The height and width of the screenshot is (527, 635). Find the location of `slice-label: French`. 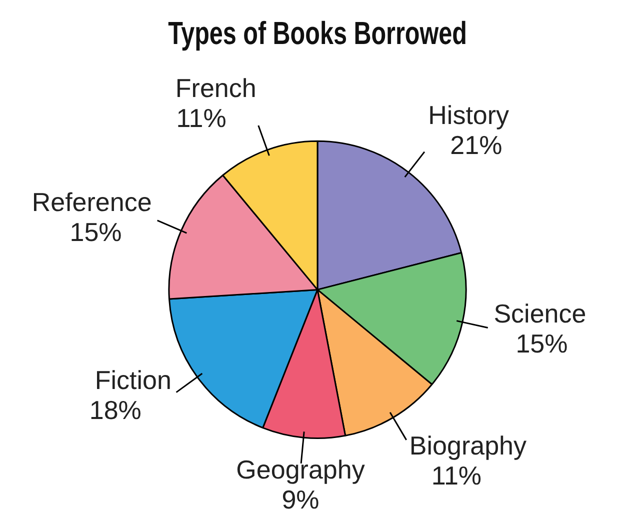

slice-label: French is located at coordinates (215, 87).